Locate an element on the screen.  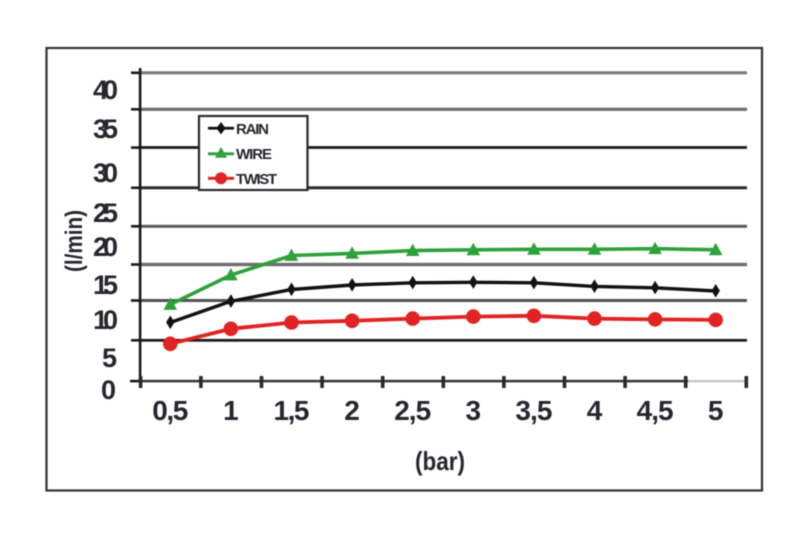
svg-text: 25 is located at coordinates (105, 213).